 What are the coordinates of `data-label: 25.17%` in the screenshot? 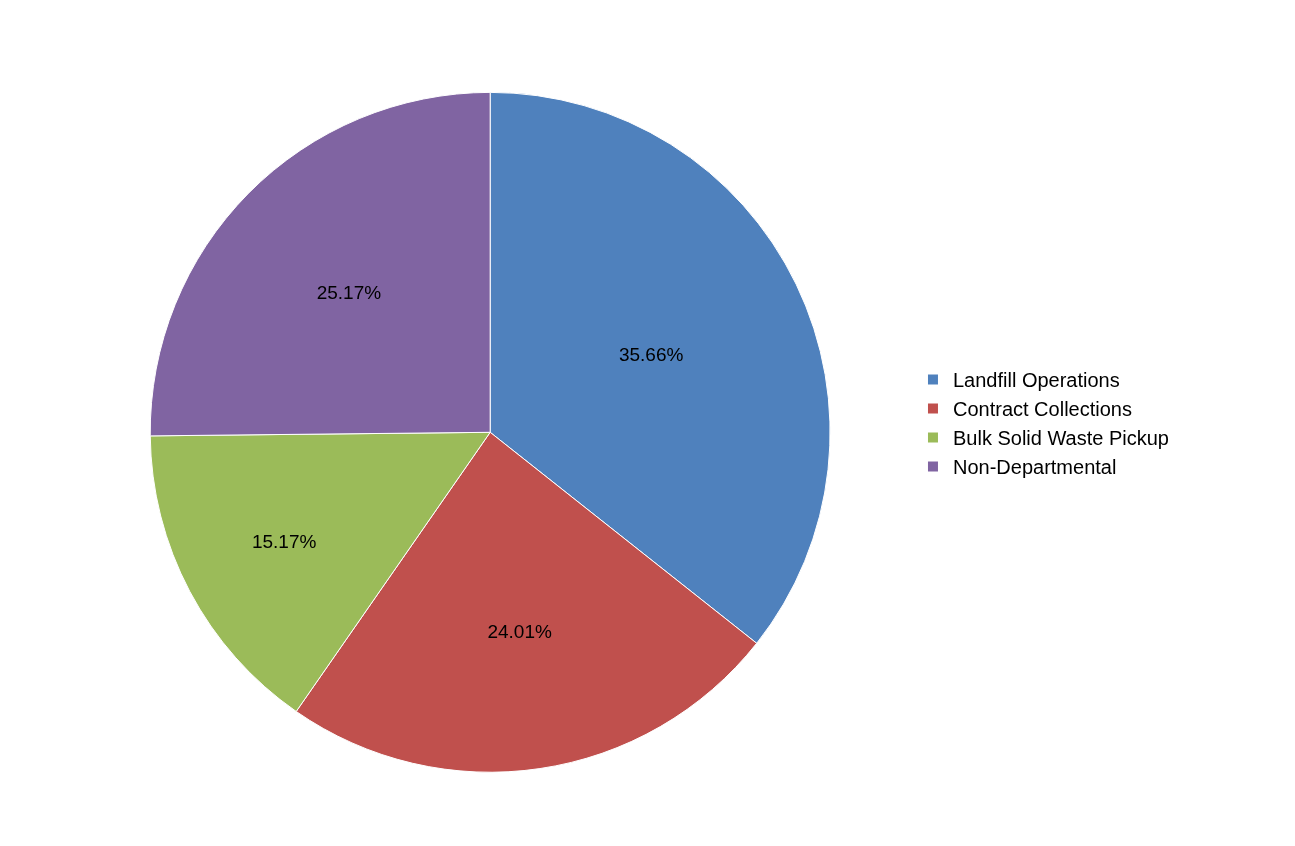 It's located at (349, 293).